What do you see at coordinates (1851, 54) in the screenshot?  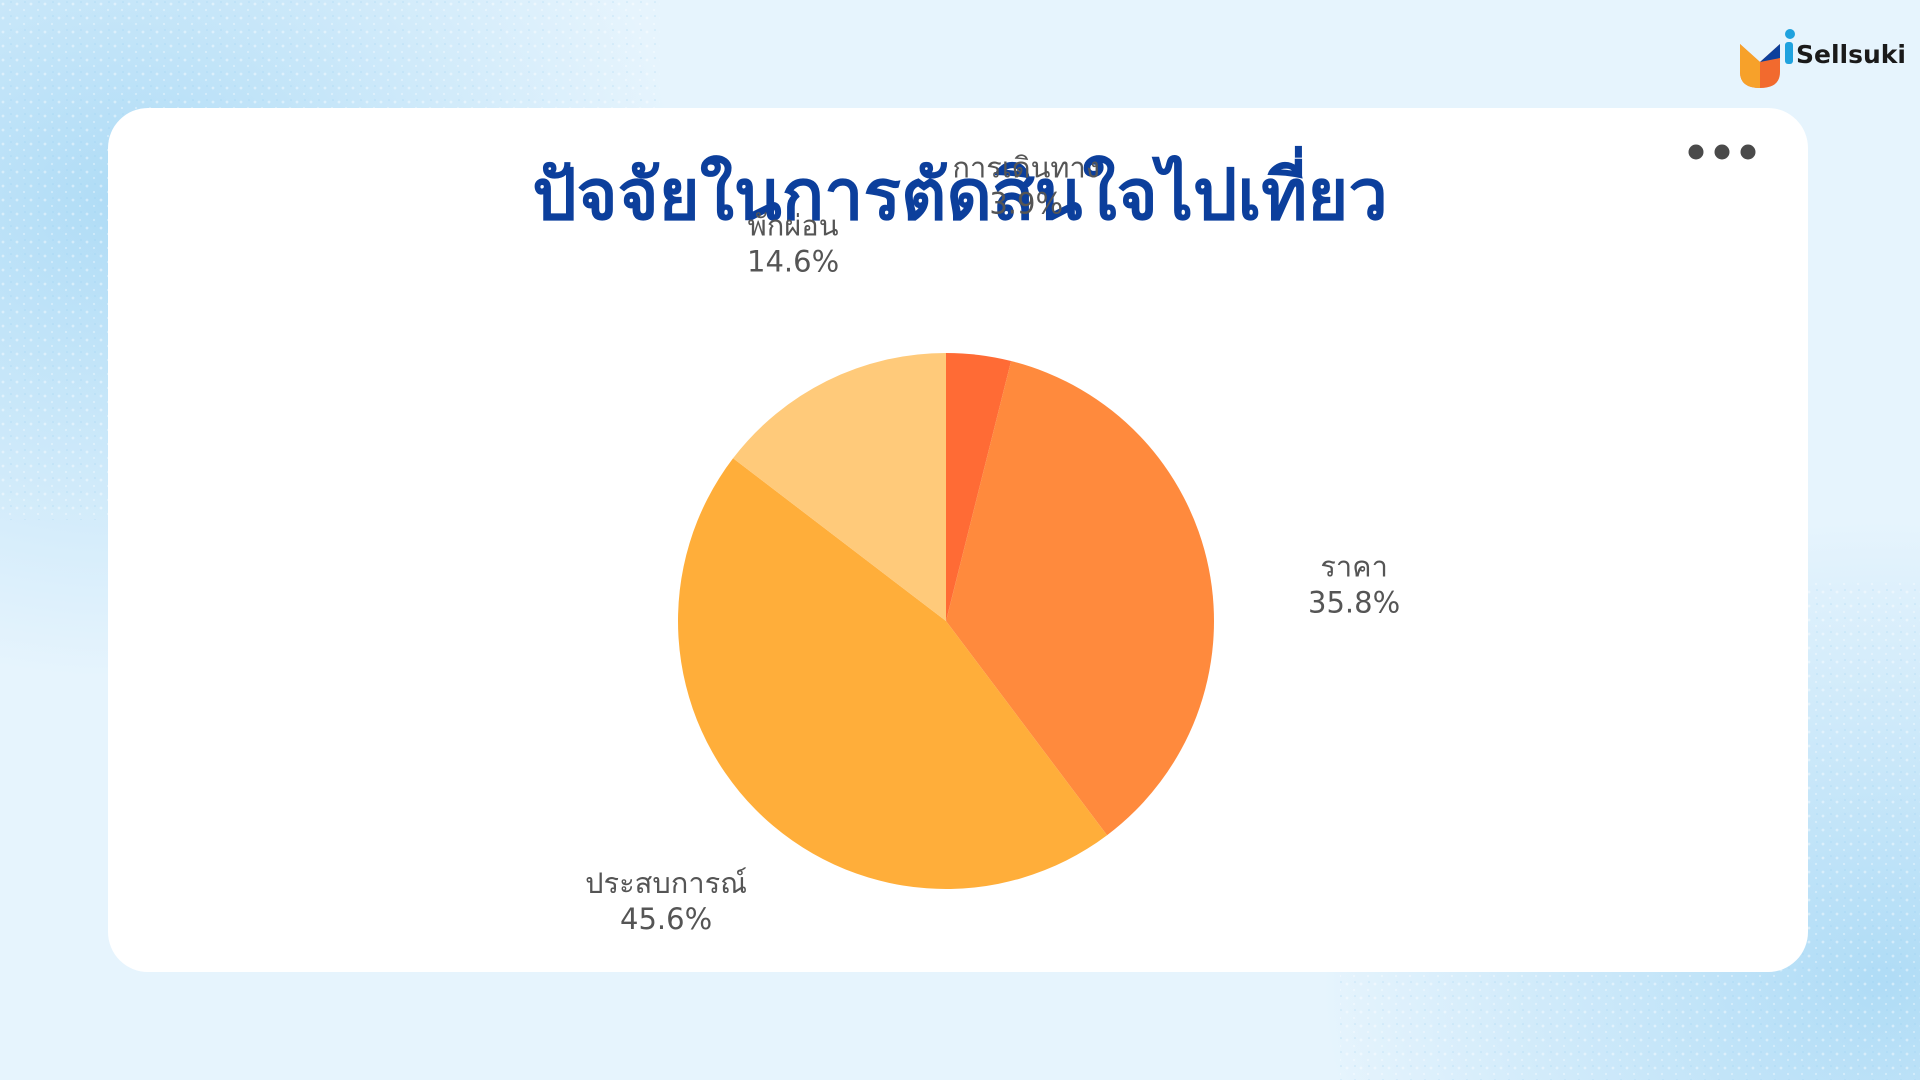 I see `brand-name: Sellsuki` at bounding box center [1851, 54].